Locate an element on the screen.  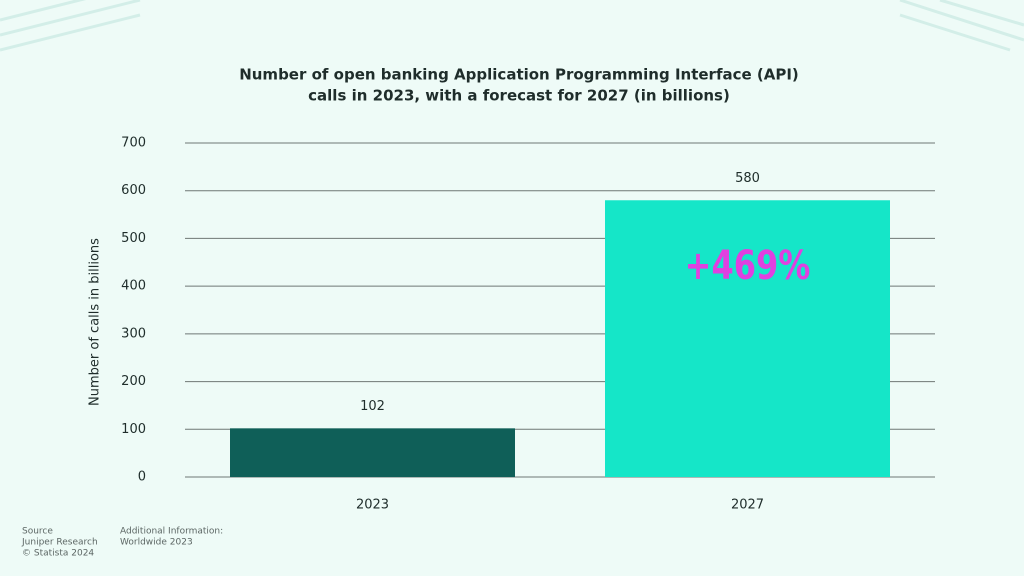
annotation: +469% is located at coordinates (748, 264).